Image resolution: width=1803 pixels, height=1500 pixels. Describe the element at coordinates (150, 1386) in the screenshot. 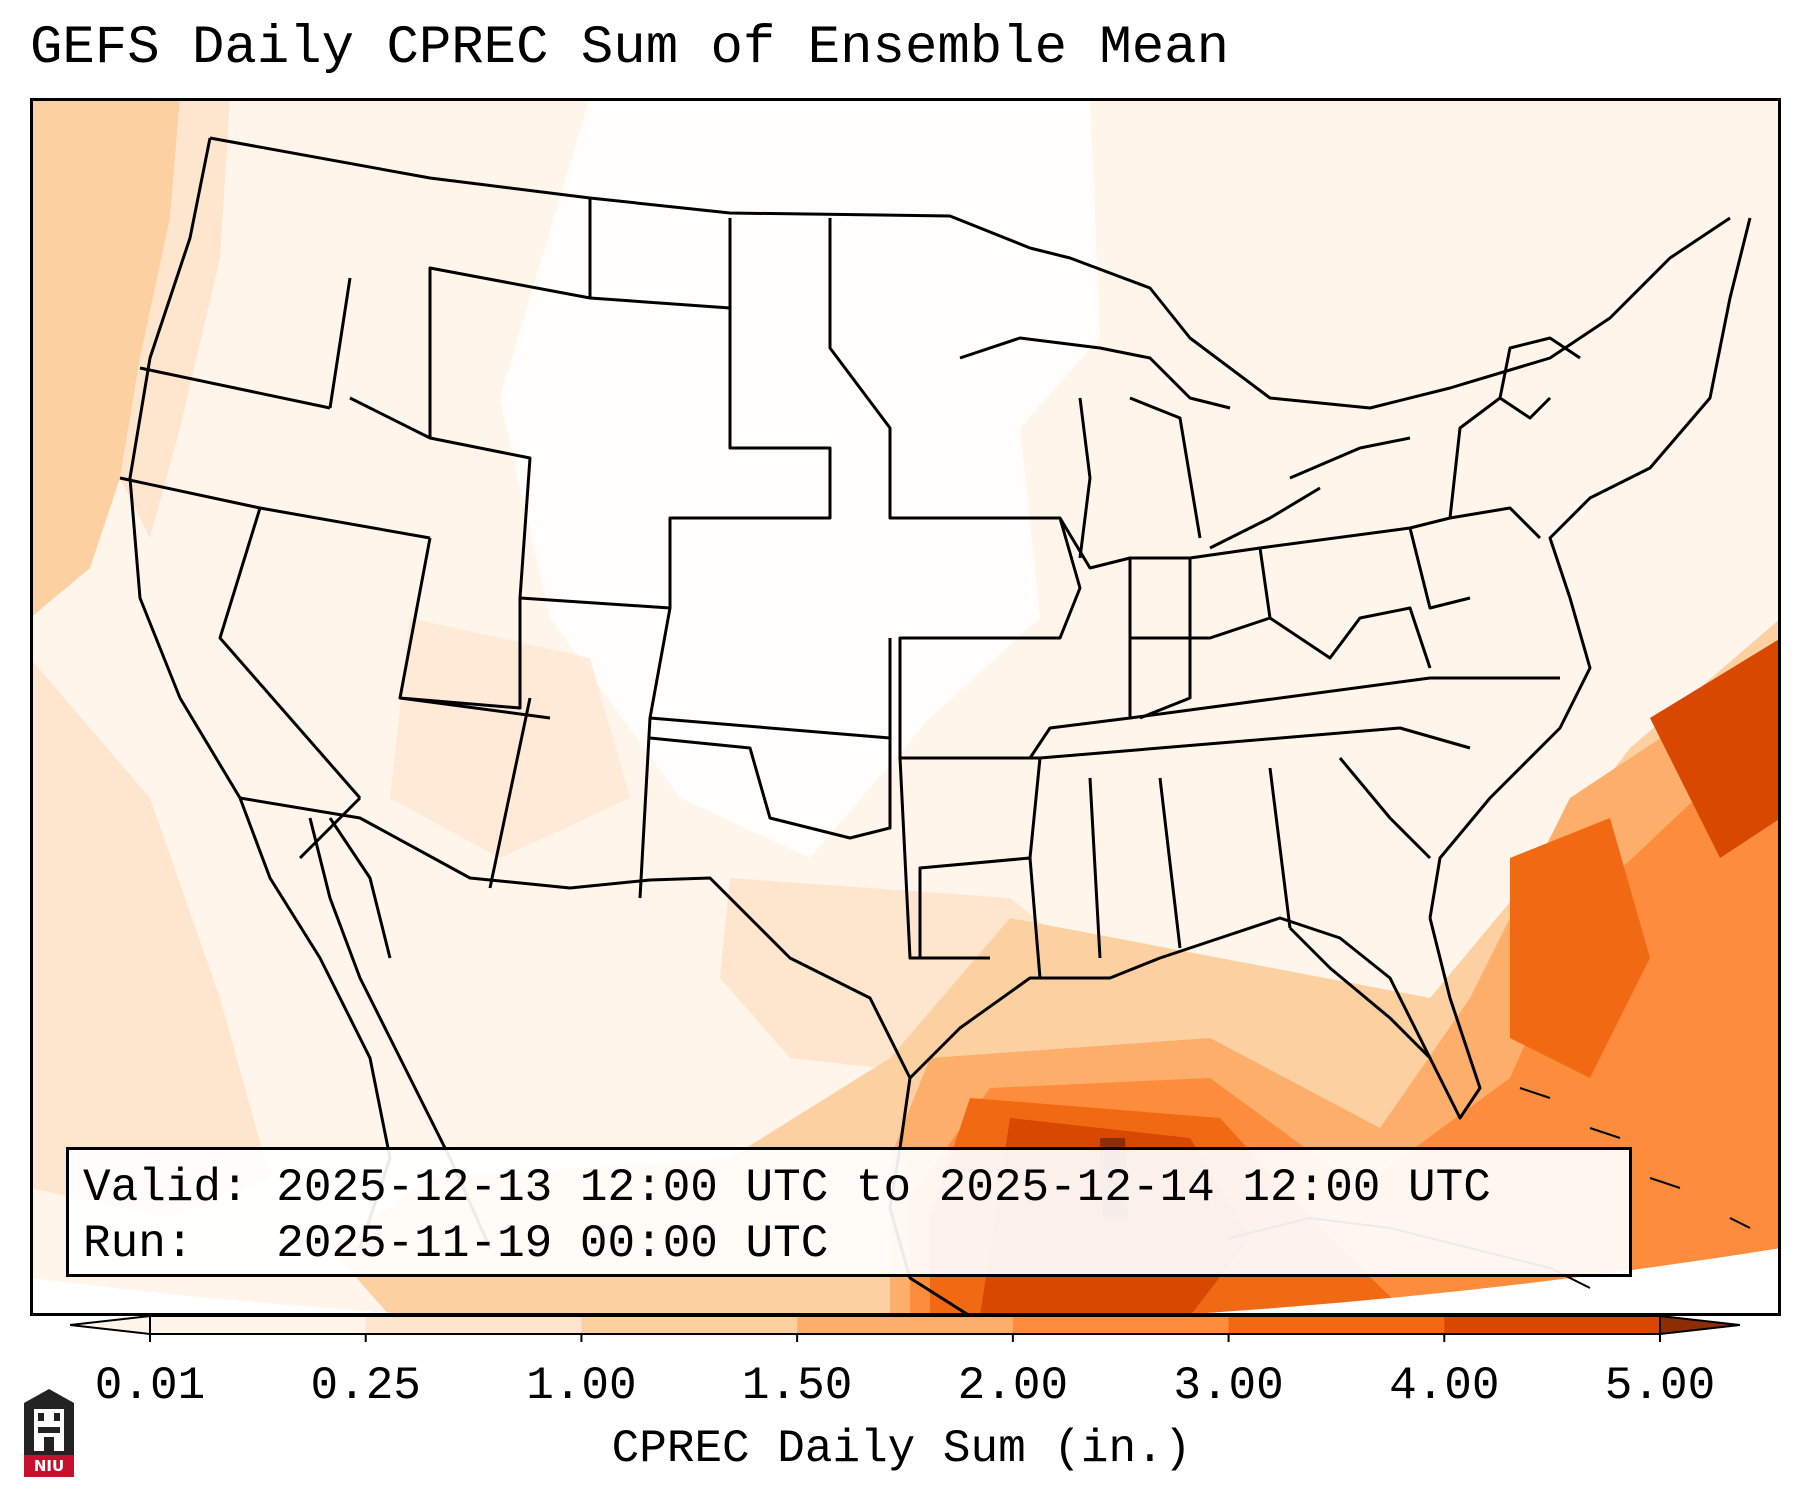

I see `colorbar-tick-label: 0.01` at that location.